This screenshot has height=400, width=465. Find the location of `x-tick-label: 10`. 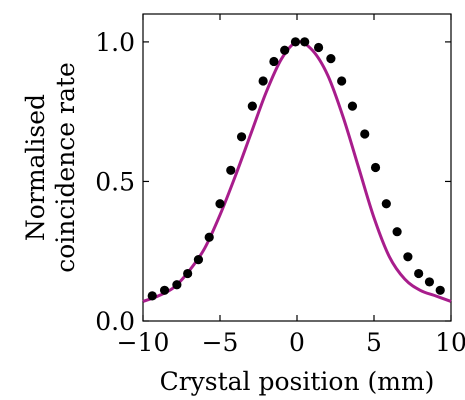

x-tick-label: 10 is located at coordinates (450, 342).